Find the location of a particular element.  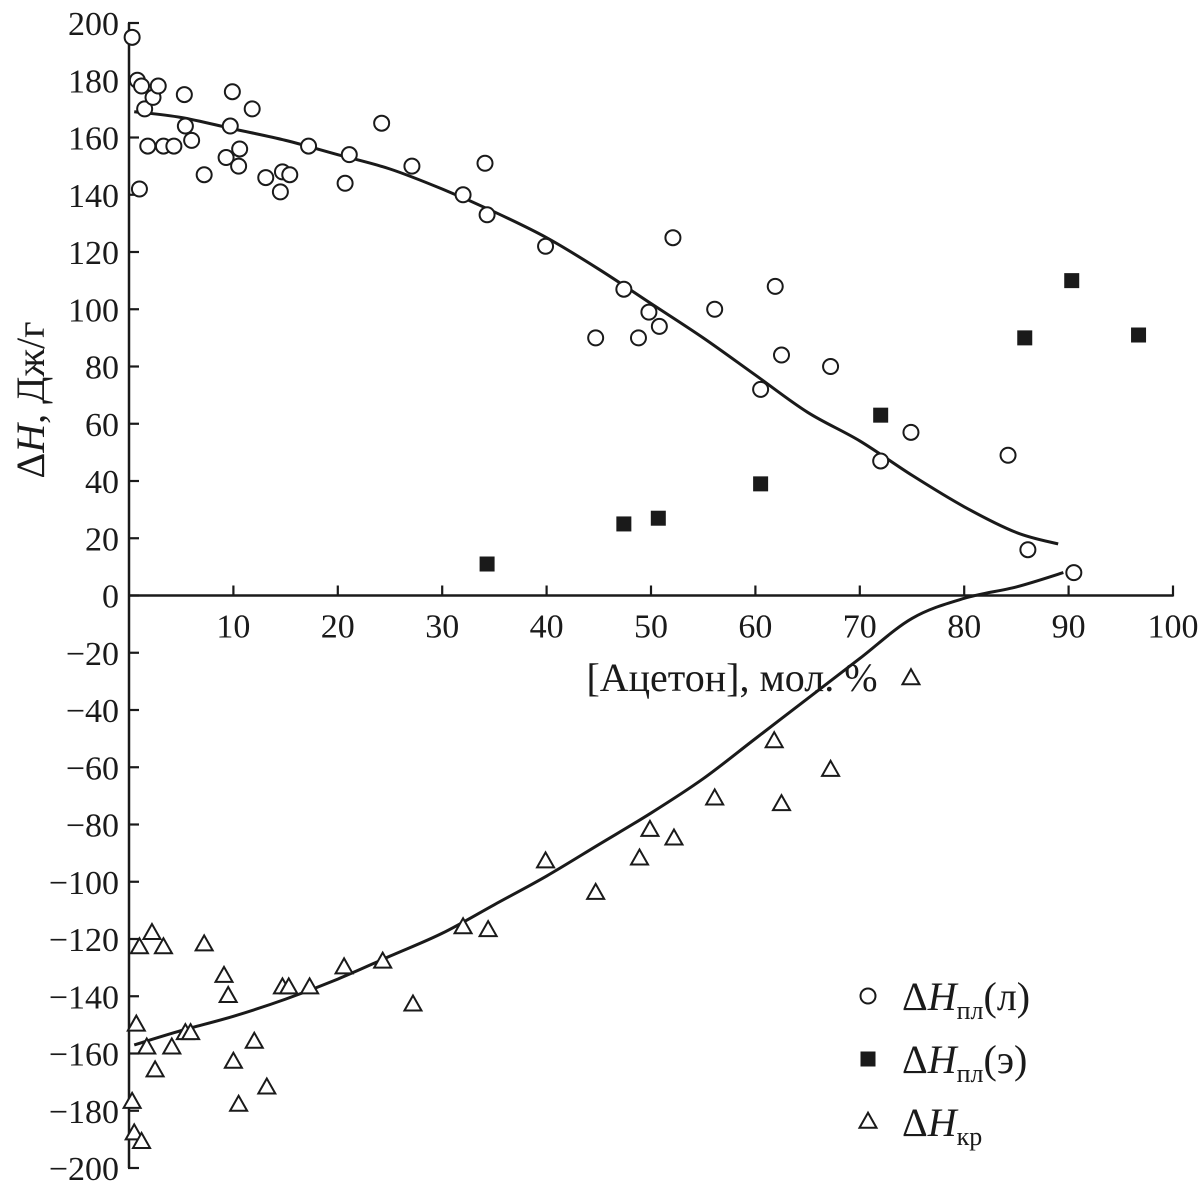

y-tick-label: 40 is located at coordinates (102, 482).